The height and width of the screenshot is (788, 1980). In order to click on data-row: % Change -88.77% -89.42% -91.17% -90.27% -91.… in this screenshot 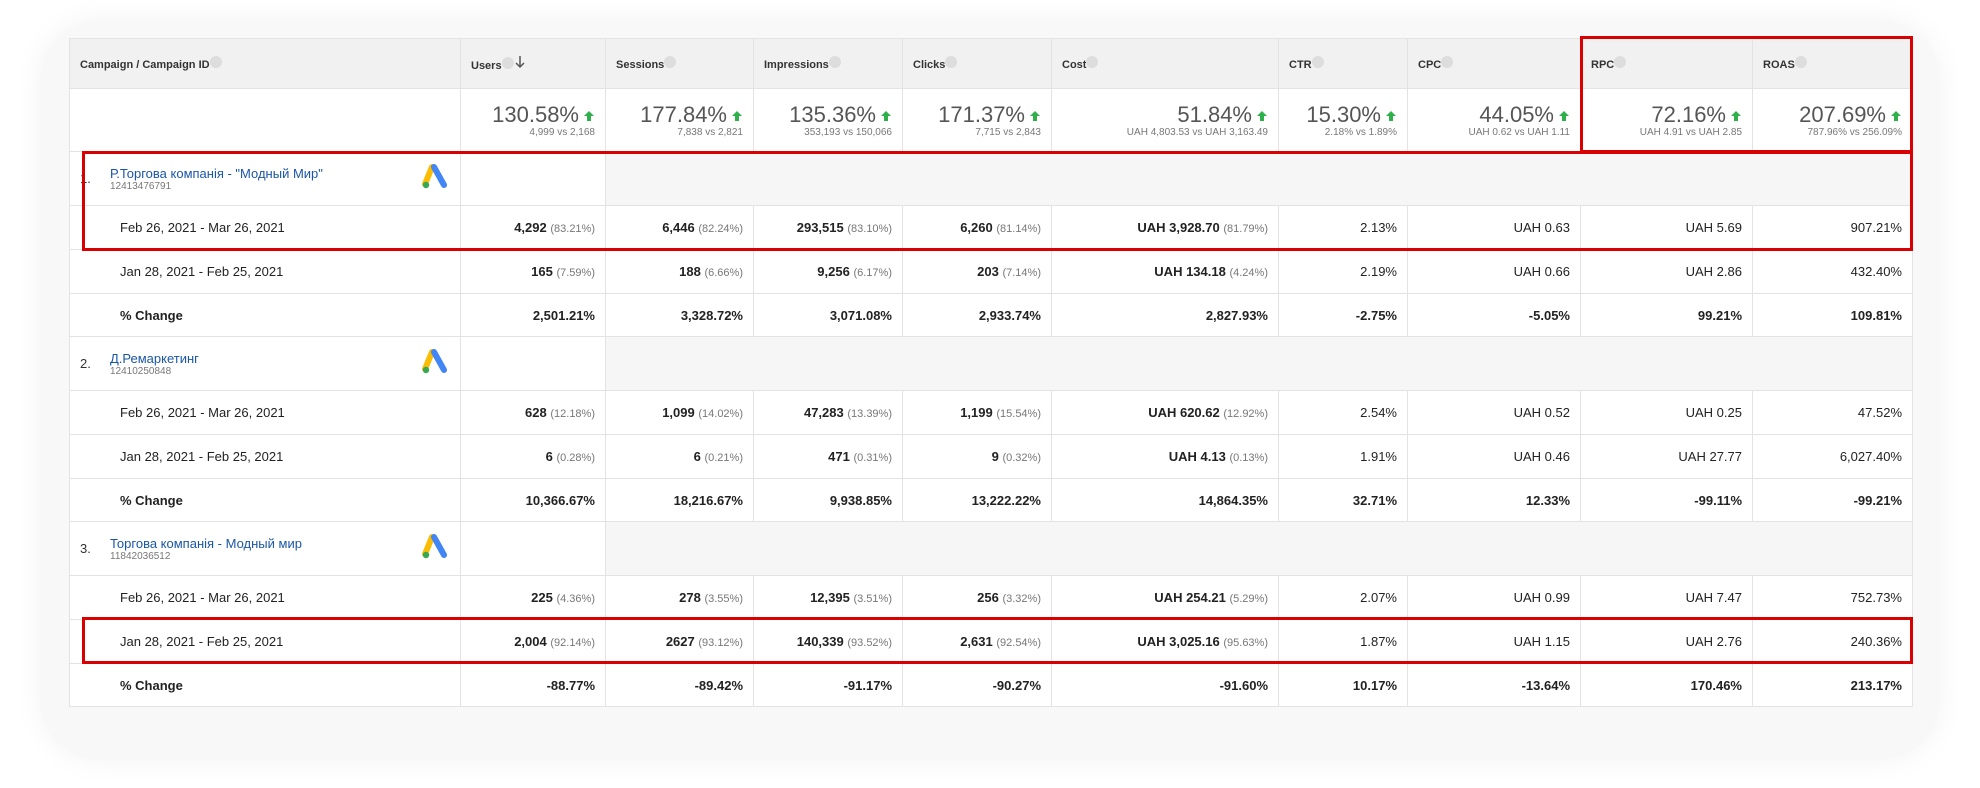, I will do `click(991, 685)`.